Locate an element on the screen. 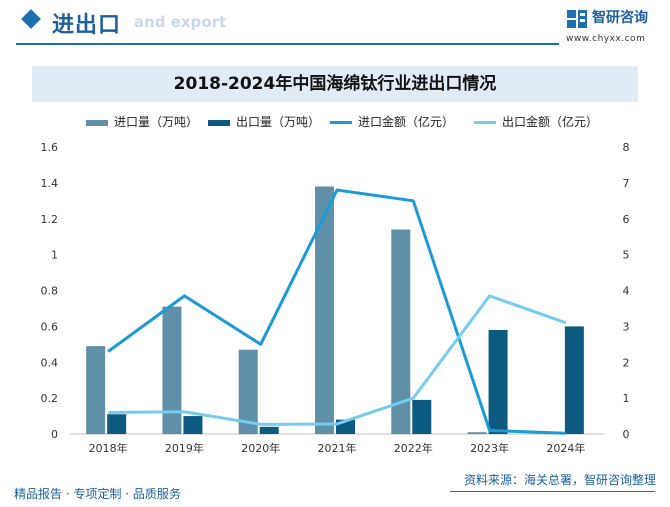 Image resolution: width=670 pixels, height=507 pixels. header-divider is located at coordinates (287, 44).